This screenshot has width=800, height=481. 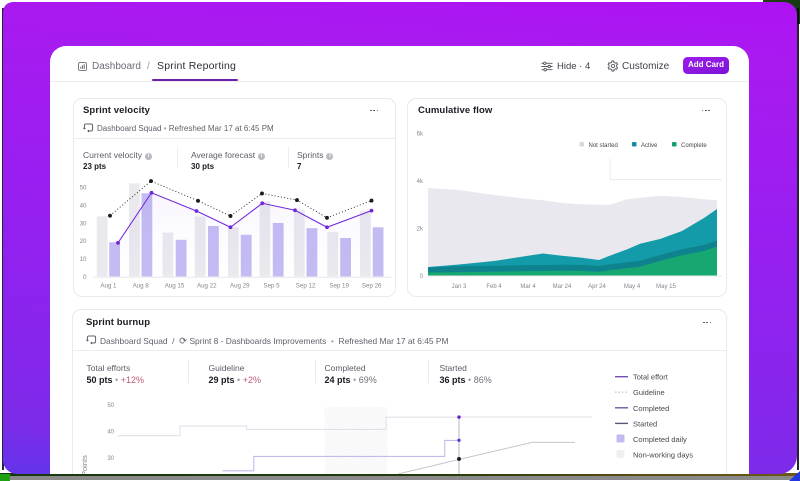 What do you see at coordinates (306, 286) in the screenshot?
I see `svg-text: Sep 12` at bounding box center [306, 286].